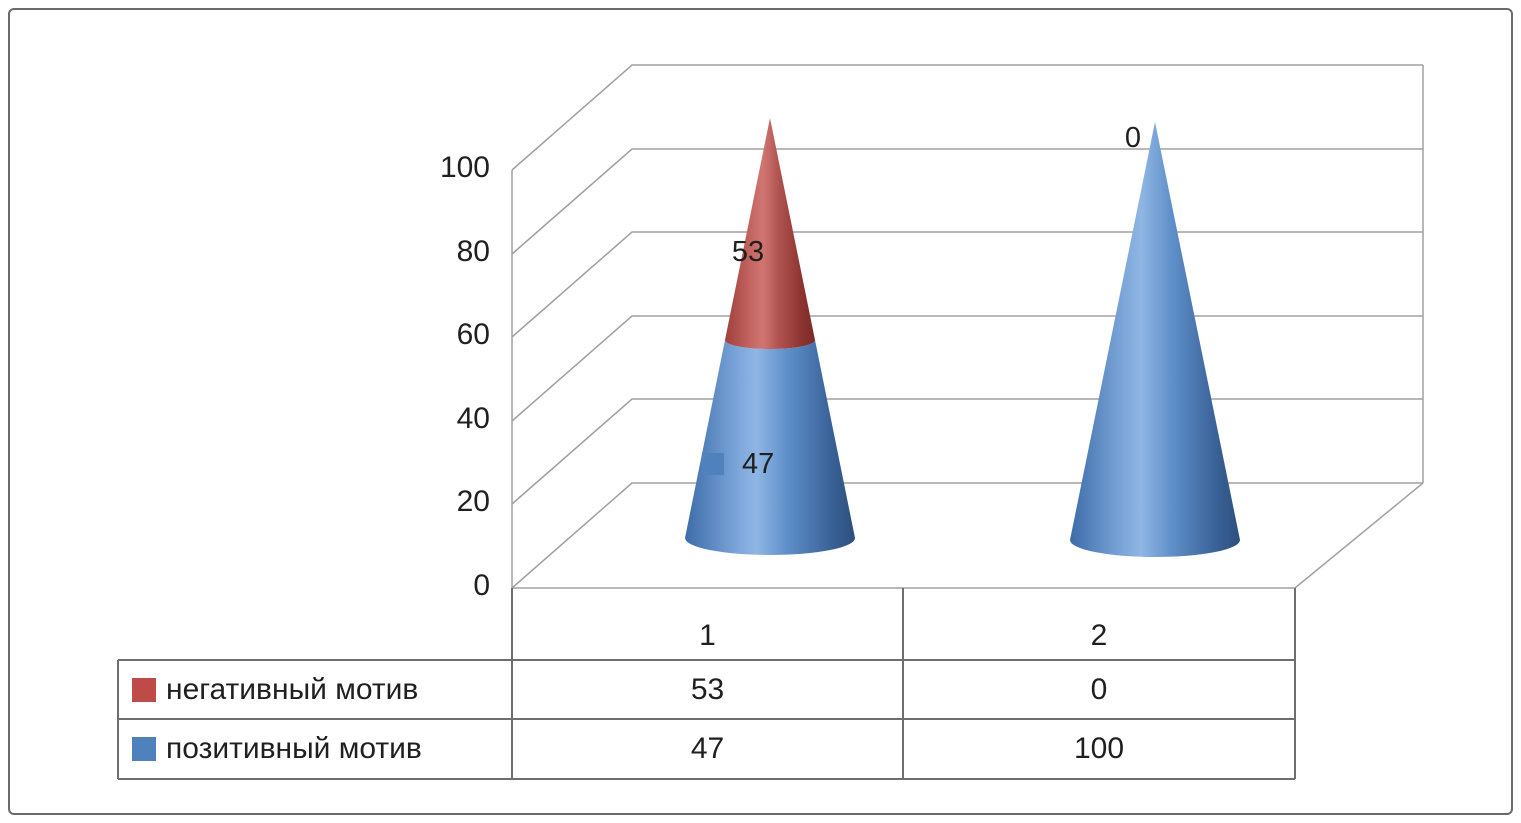 This screenshot has width=1521, height=823. Describe the element at coordinates (464, 167) in the screenshot. I see `y-tick-100: 100` at that location.